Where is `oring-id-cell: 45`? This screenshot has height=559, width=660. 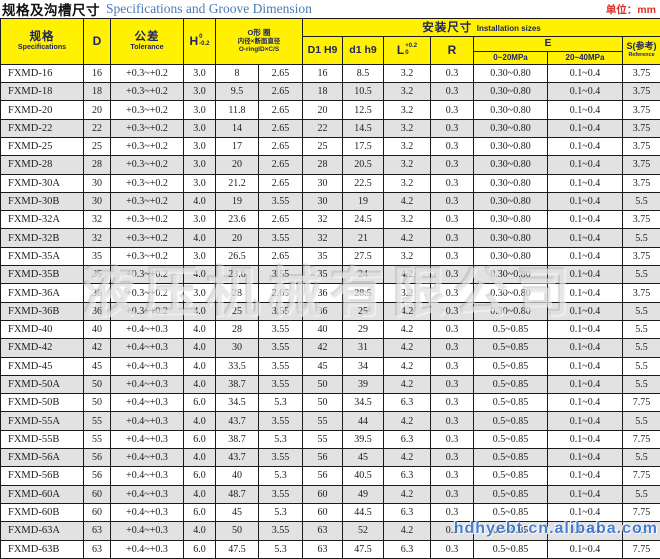 oring-id-cell: 45 is located at coordinates (237, 512).